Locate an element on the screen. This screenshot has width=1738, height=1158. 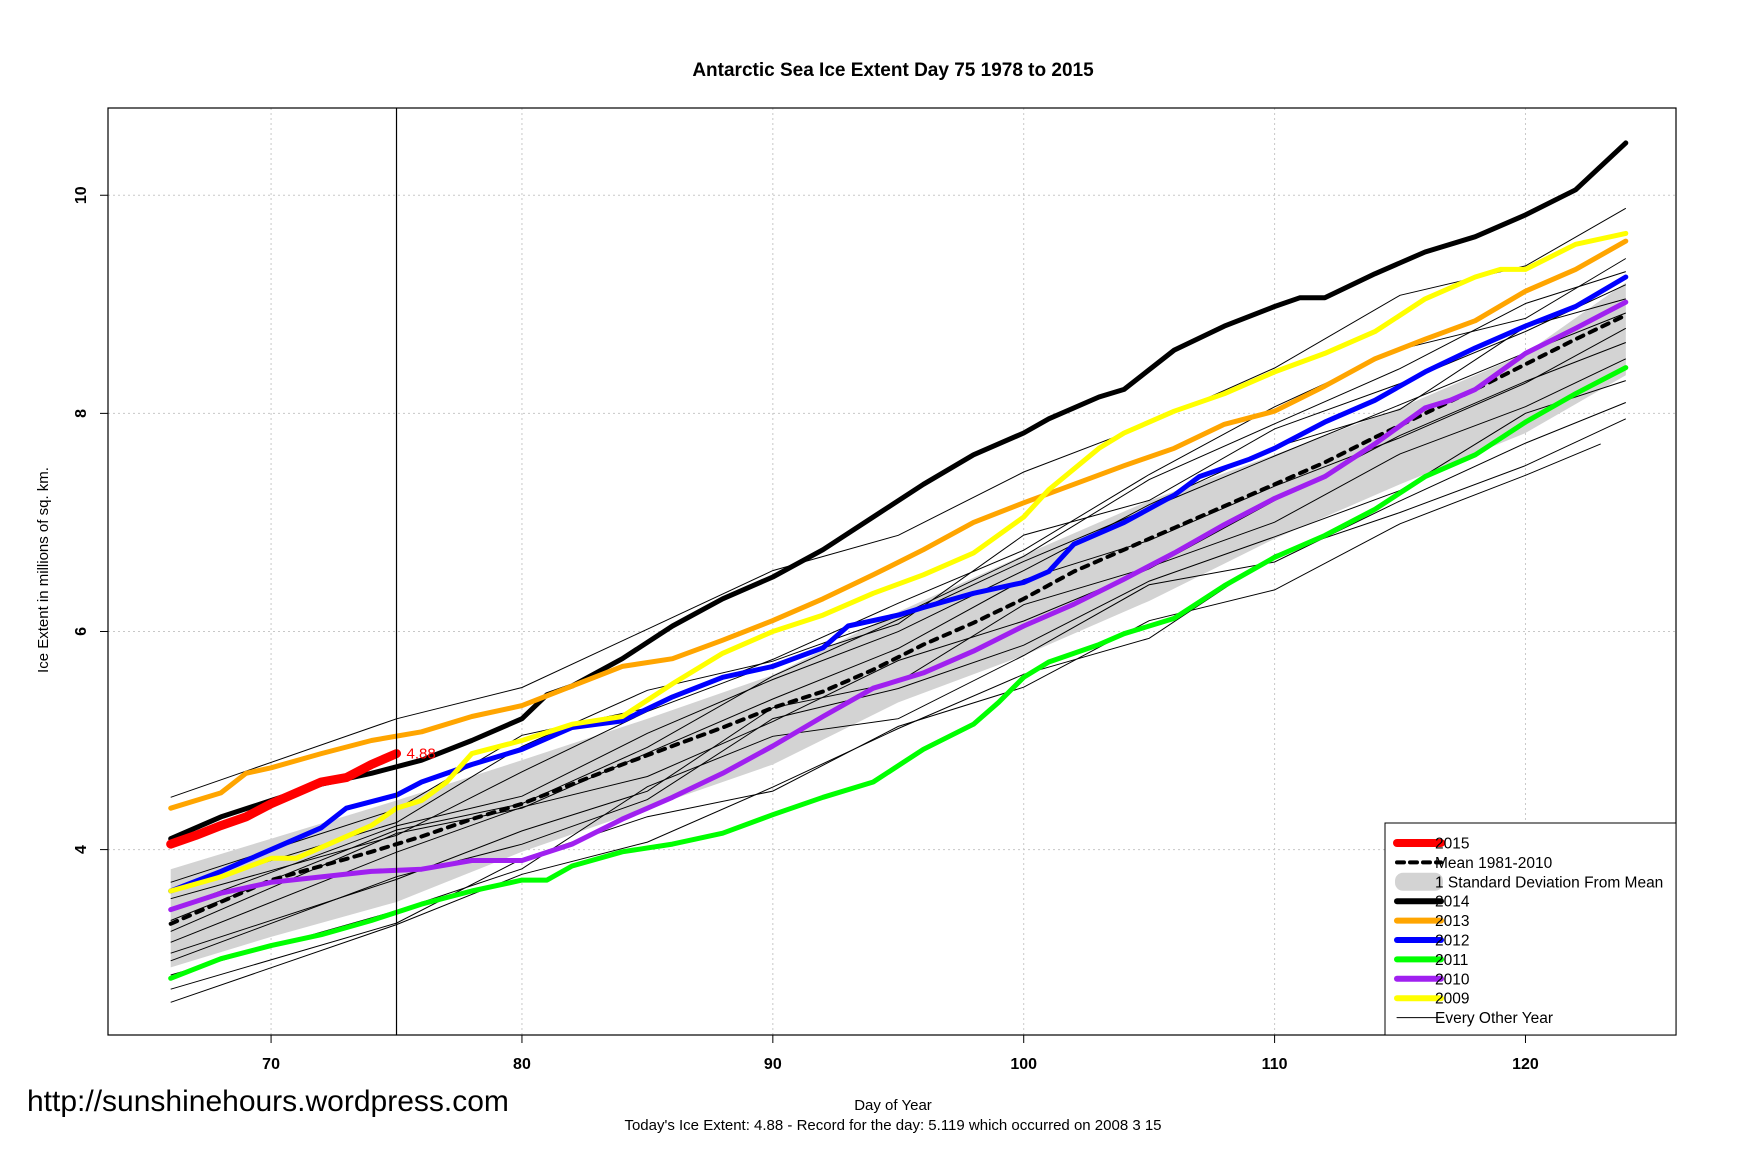
watermark-url: http://sunshinehours.wordpress.com is located at coordinates (268, 1101).